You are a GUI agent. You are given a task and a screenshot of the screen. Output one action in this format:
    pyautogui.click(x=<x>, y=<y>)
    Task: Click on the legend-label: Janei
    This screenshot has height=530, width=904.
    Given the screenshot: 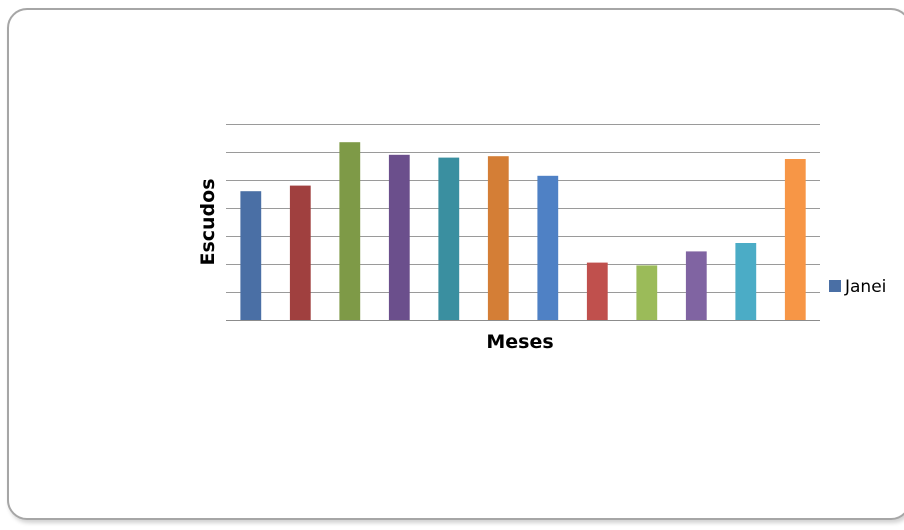 What is the action you would take?
    pyautogui.click(x=865, y=287)
    